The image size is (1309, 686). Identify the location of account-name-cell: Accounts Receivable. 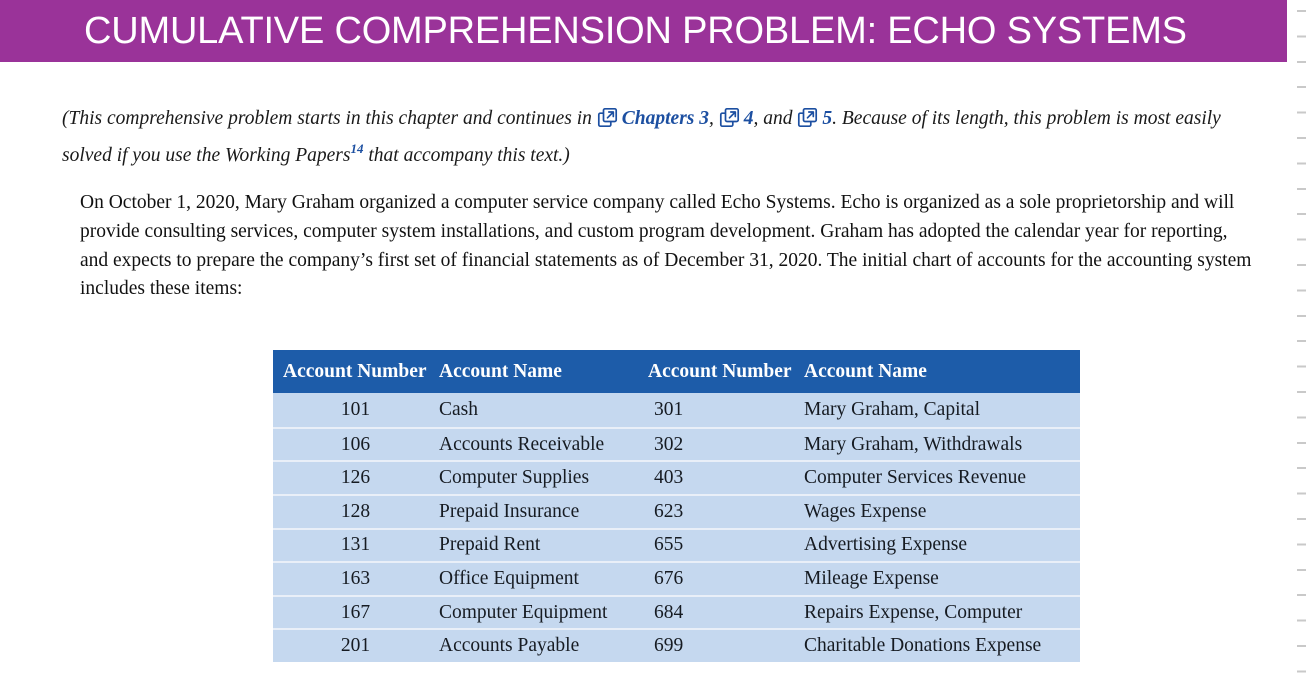
(522, 444).